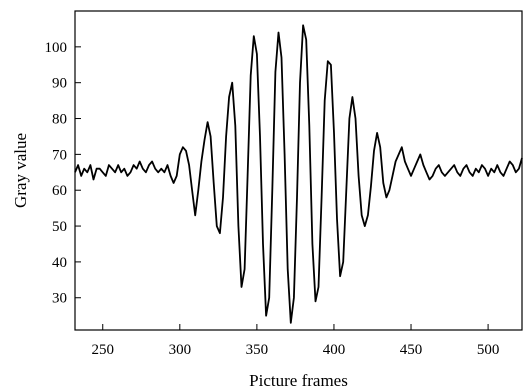  I want to click on y-tick-label: 40, so click(59, 263).